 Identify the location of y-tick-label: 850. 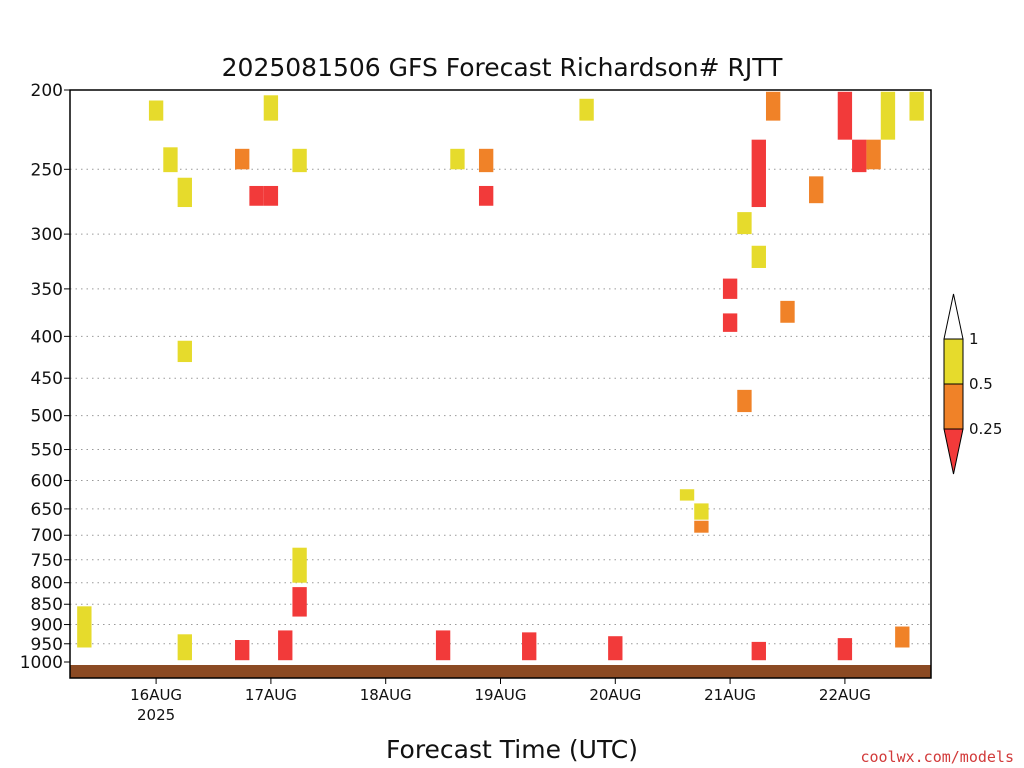
(47, 605).